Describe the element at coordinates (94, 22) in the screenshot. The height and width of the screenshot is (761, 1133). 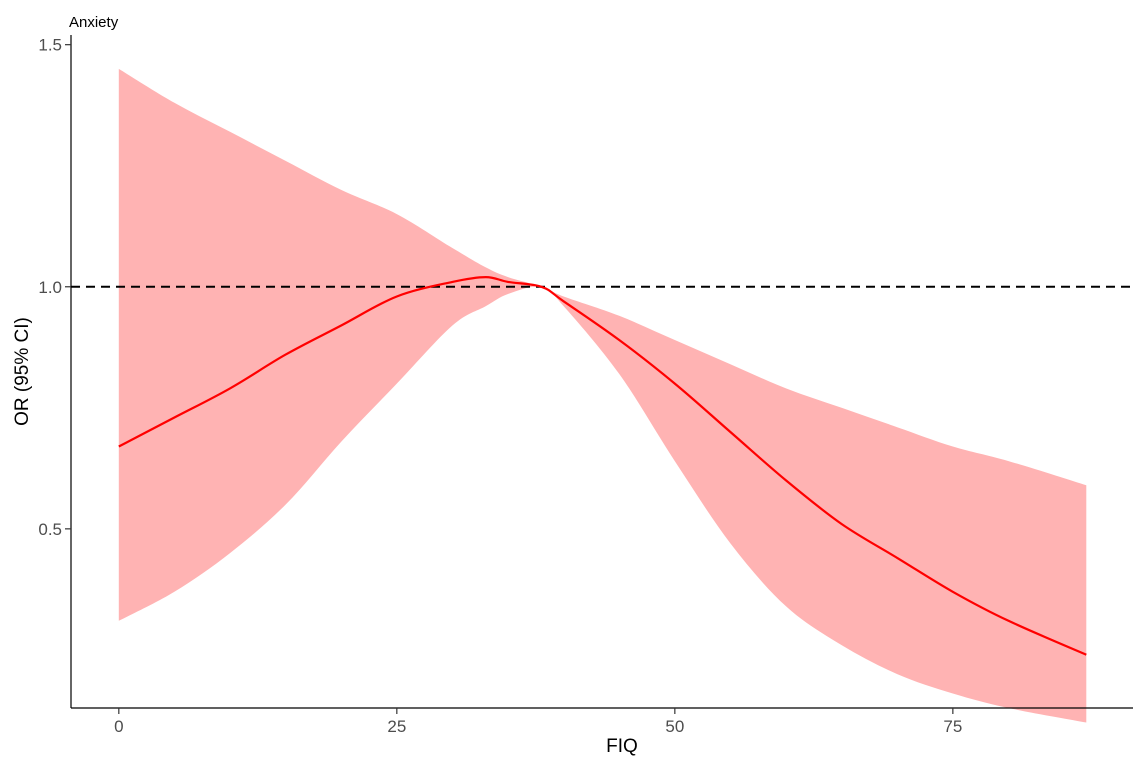
I see `chart-title: Anxiety` at that location.